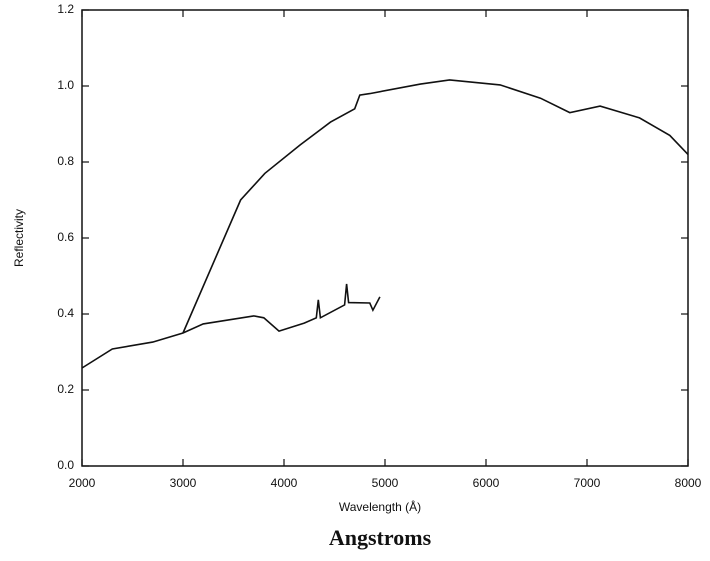  I want to click on caption: Angstroms, so click(380, 537).